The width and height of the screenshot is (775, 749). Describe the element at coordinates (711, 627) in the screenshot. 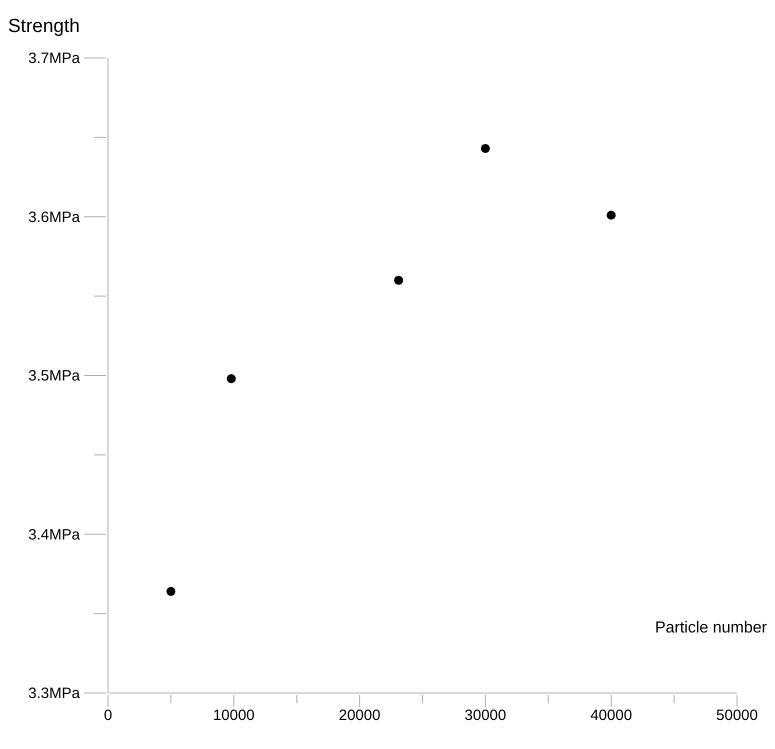

I see `x-axis-title: Particle number` at that location.